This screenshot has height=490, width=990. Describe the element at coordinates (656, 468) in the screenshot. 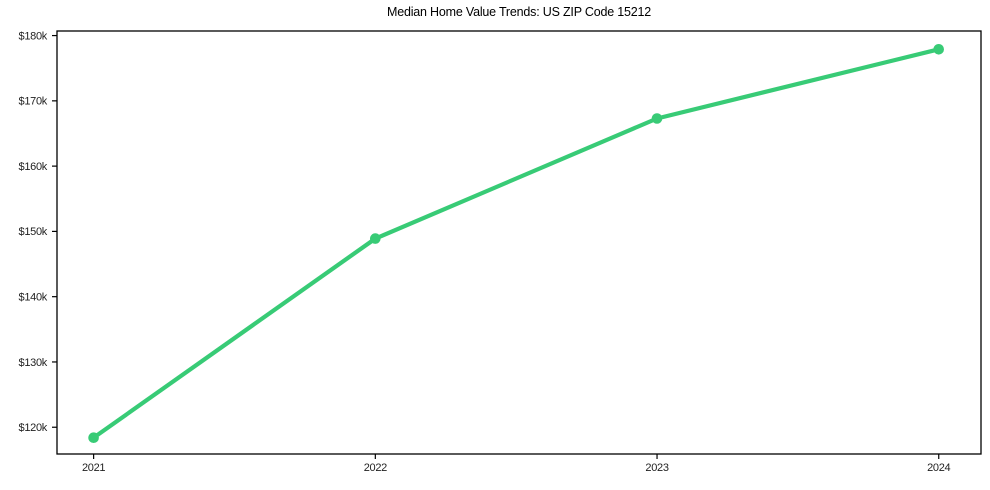

I see `x-tick-label: 2023` at that location.